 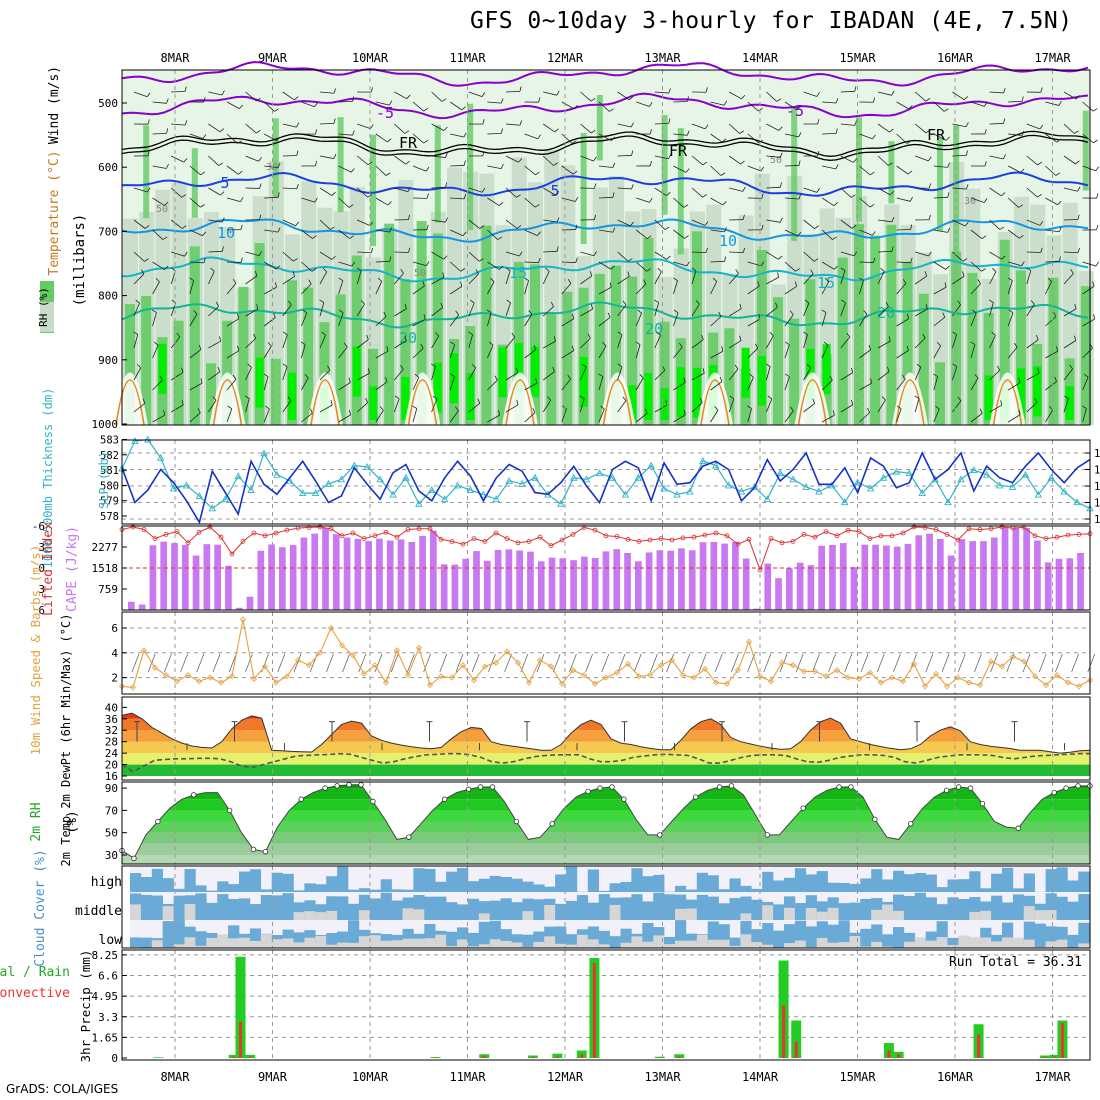 I want to click on temp-tick-label: 40, so click(x=111, y=707).